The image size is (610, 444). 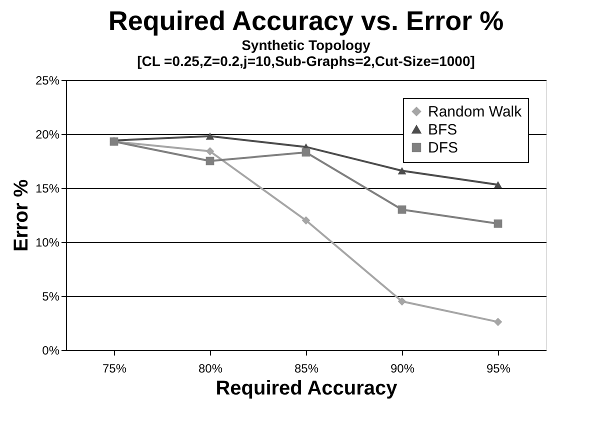 What do you see at coordinates (475, 112) in the screenshot?
I see `legend-label: Random Walk` at bounding box center [475, 112].